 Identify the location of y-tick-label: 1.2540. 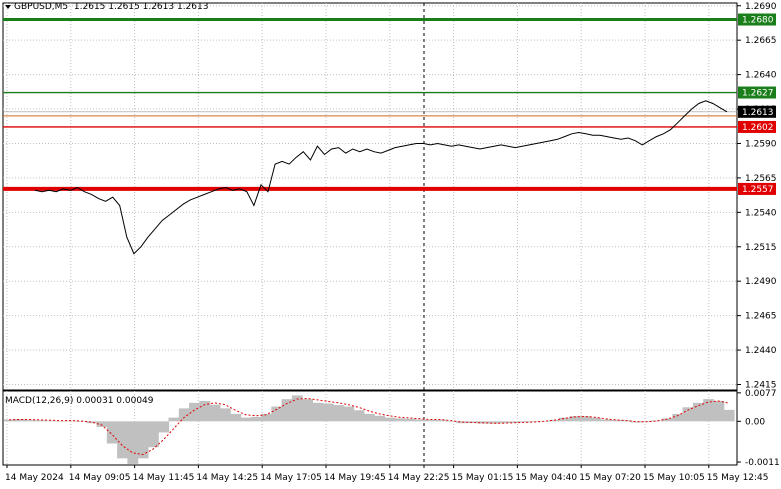
(761, 213).